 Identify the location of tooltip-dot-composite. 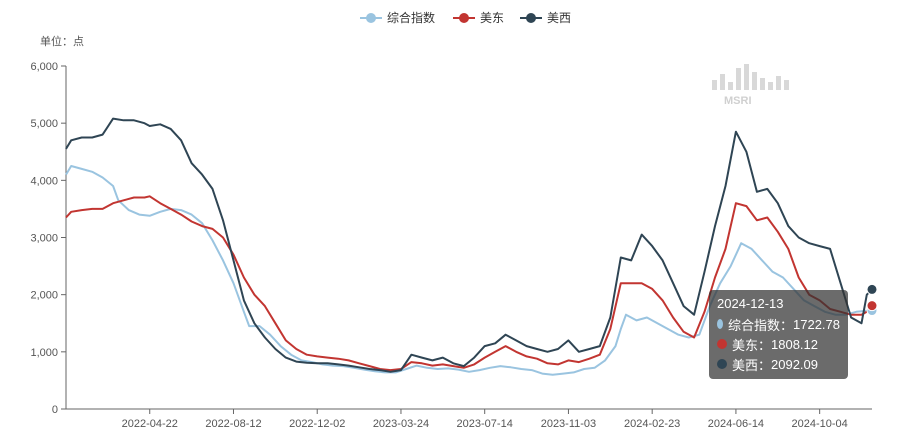
(720, 324).